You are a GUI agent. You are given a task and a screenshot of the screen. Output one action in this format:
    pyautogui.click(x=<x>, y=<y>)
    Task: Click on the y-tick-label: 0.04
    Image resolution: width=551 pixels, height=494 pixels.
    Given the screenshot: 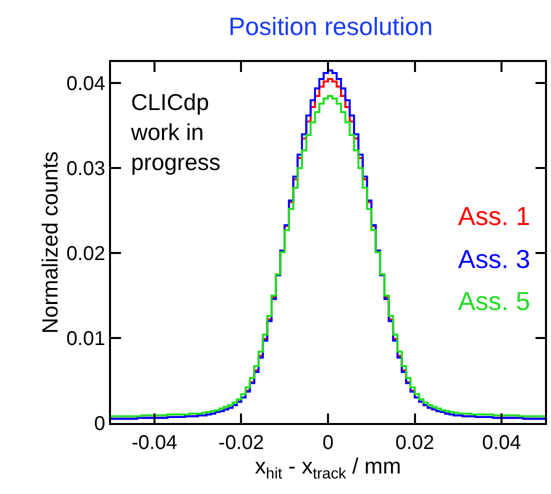 What is the action you would take?
    pyautogui.click(x=86, y=84)
    